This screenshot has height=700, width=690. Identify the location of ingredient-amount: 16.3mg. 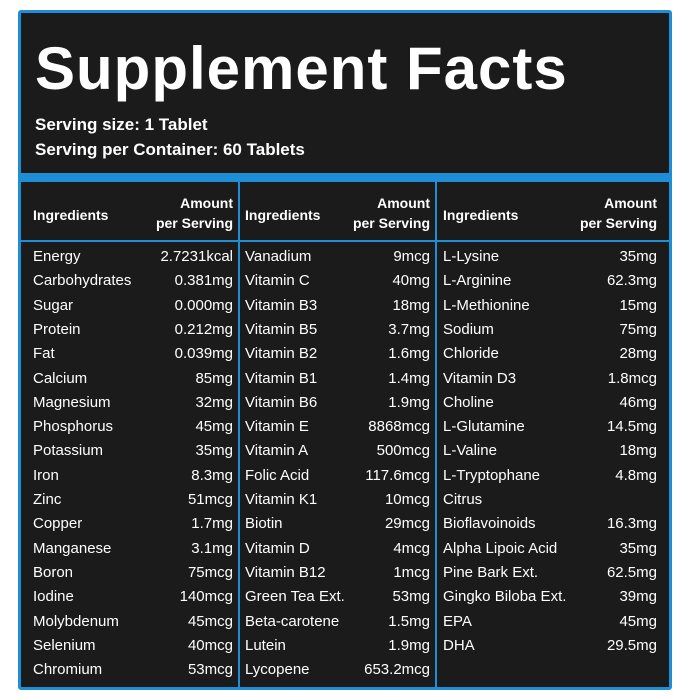
(631, 524).